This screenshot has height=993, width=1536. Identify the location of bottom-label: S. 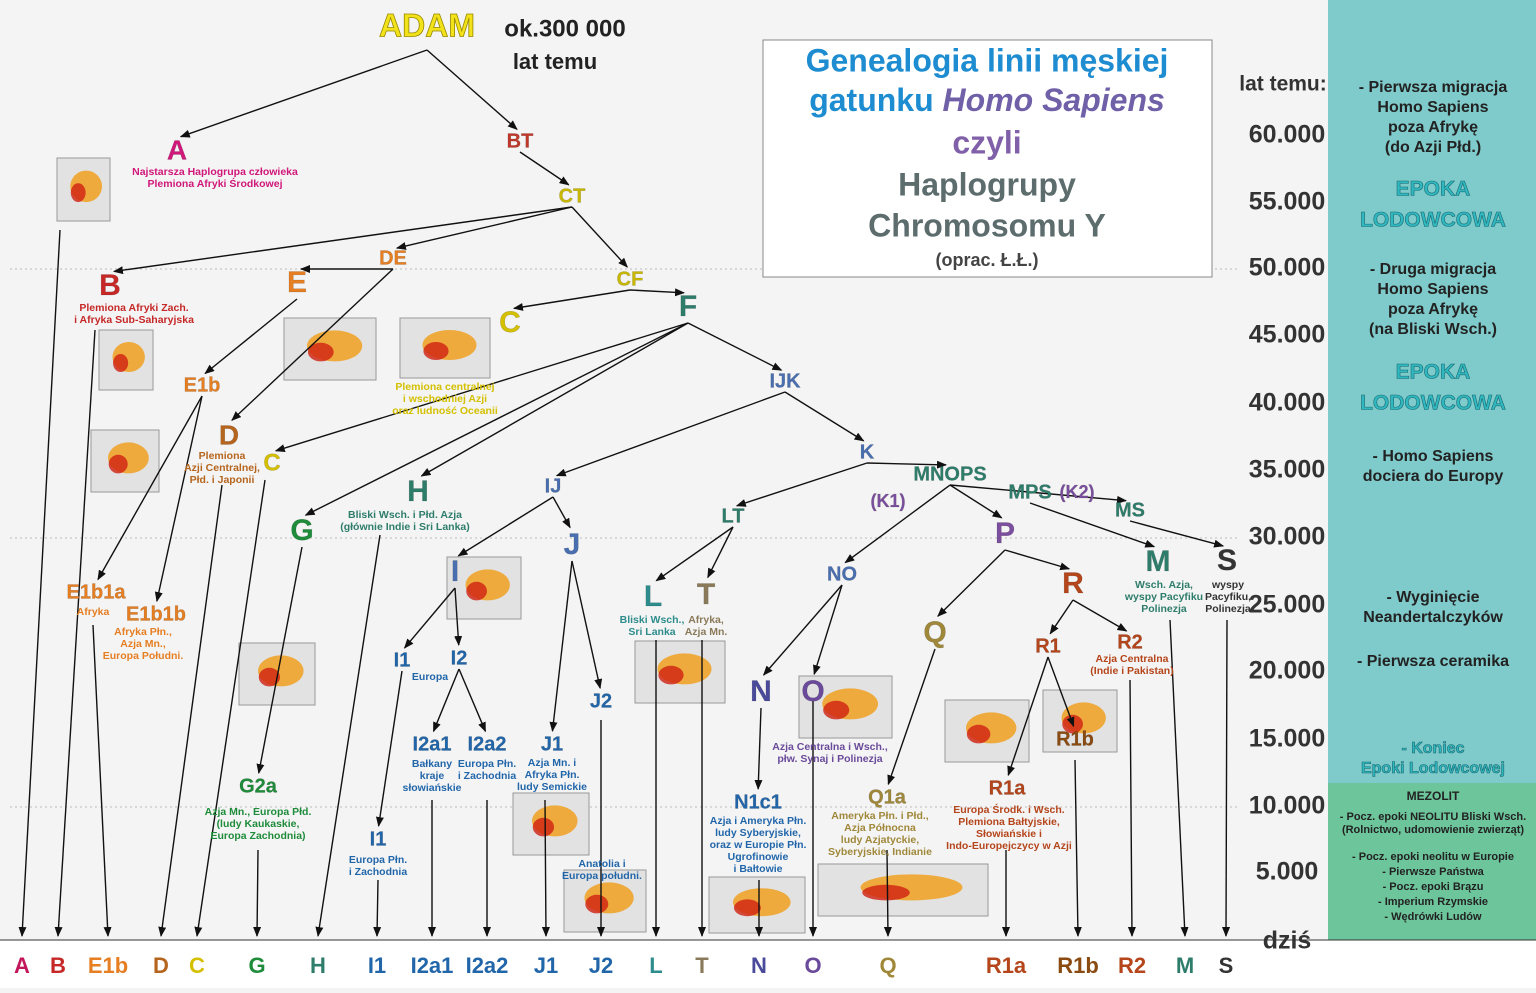
(1226, 965).